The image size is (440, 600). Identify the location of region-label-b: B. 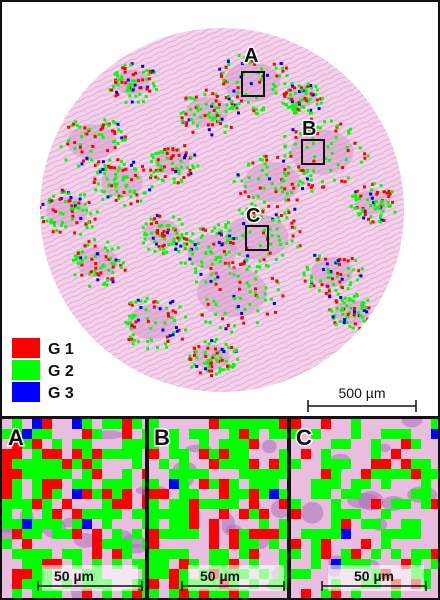
(309, 129).